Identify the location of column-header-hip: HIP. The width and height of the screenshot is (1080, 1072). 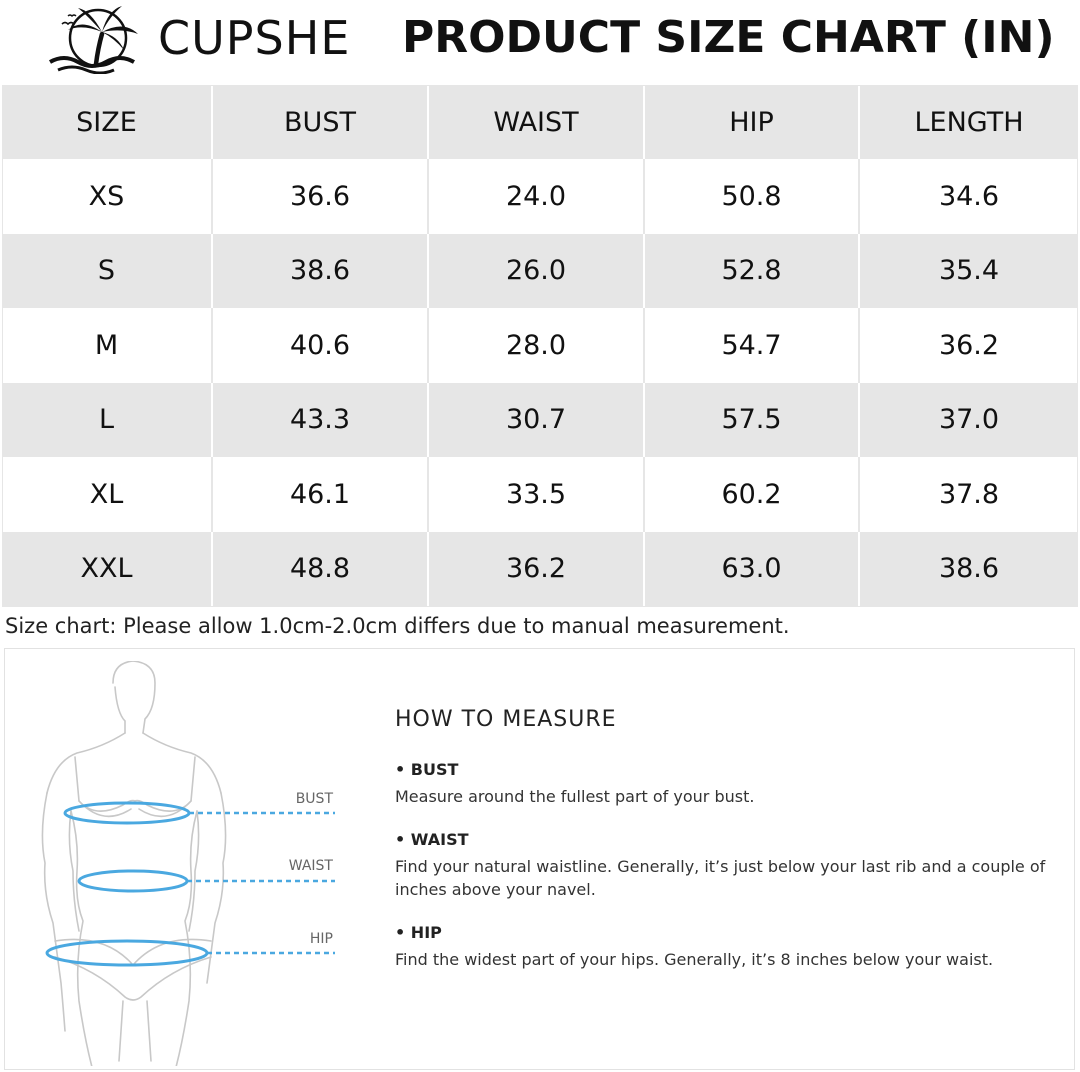
(751, 122).